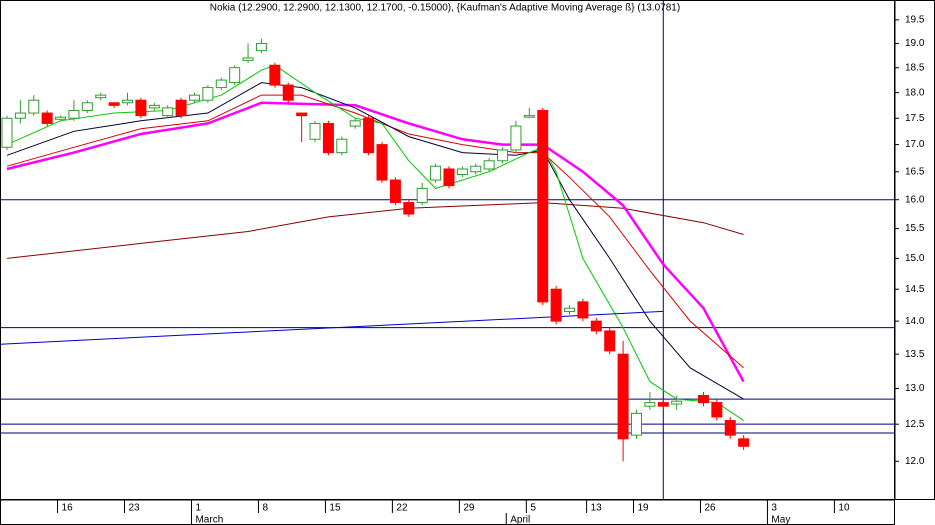 This screenshot has height=525, width=935. I want to click on y-tick-label: 17.0, so click(915, 144).